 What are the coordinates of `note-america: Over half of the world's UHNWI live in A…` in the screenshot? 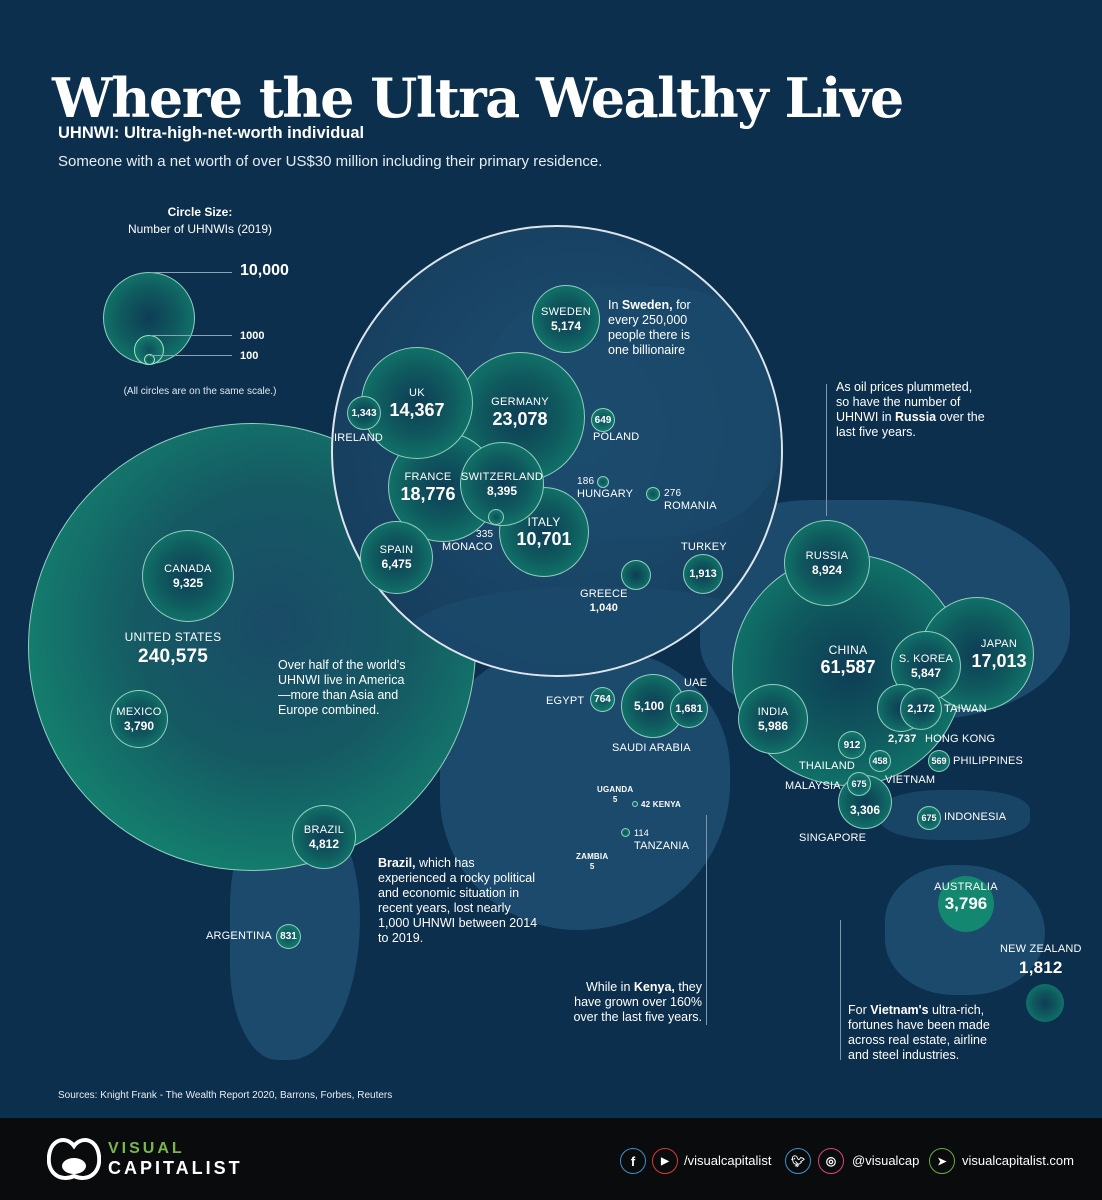 It's located at (342, 687).